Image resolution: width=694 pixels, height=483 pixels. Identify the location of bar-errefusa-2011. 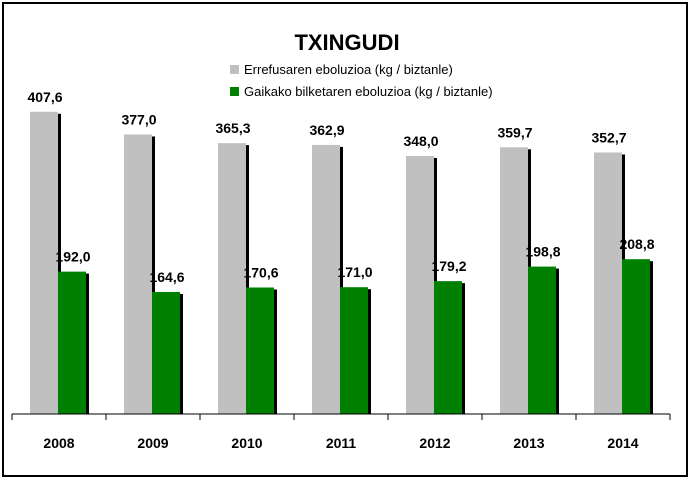
(326, 279).